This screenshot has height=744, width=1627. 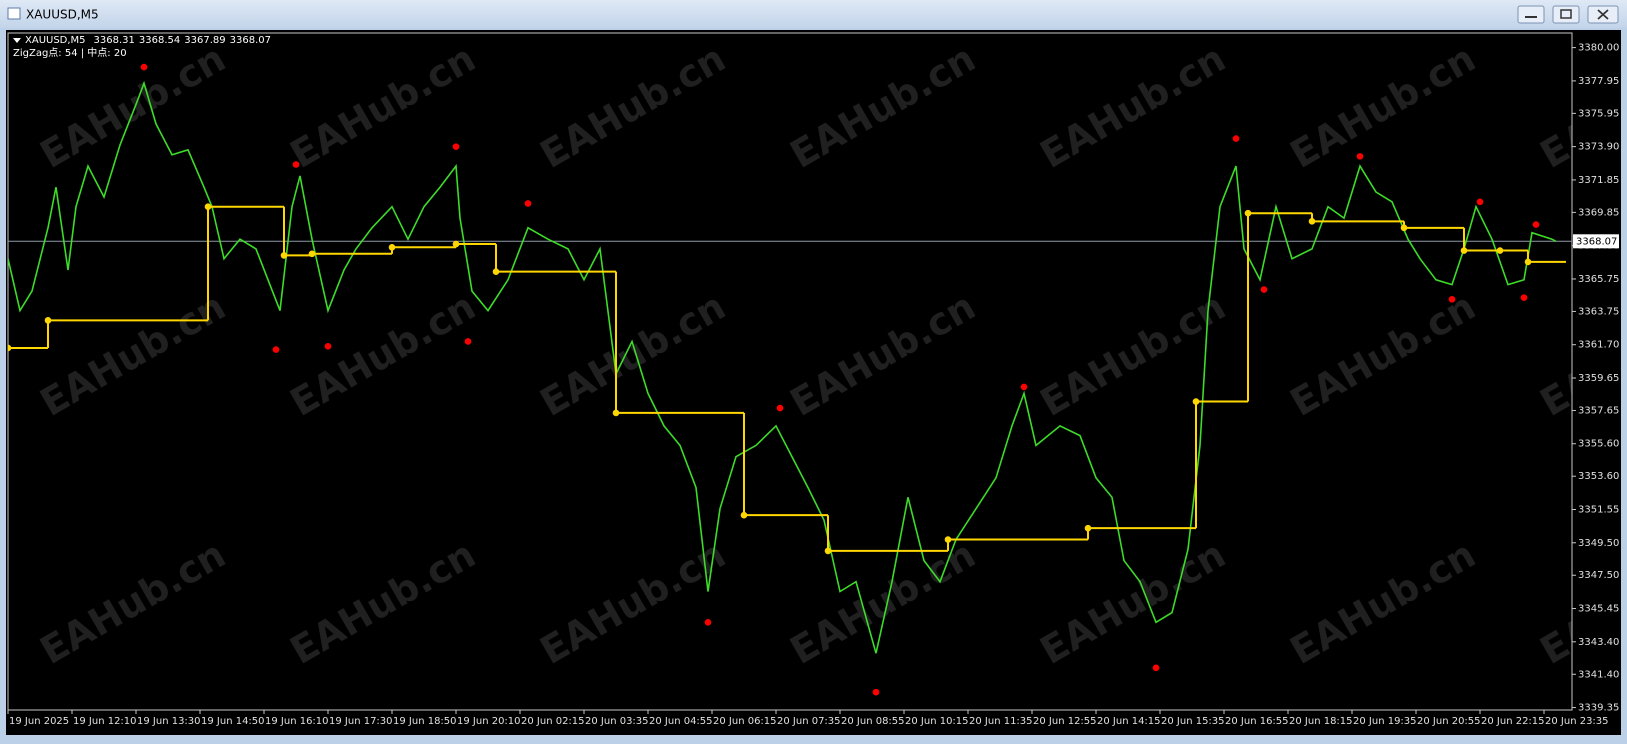 I want to click on y-tick-label: 3369.85, so click(x=1598, y=212).